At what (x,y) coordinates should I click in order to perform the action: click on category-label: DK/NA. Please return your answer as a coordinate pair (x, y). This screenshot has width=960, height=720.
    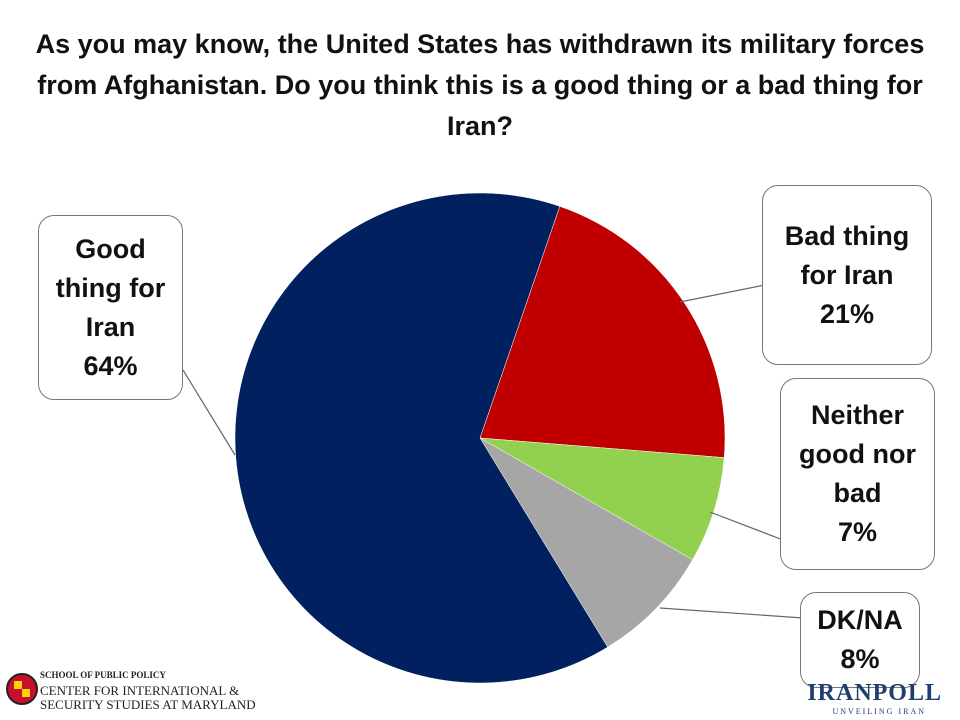
    Looking at the image, I should click on (860, 620).